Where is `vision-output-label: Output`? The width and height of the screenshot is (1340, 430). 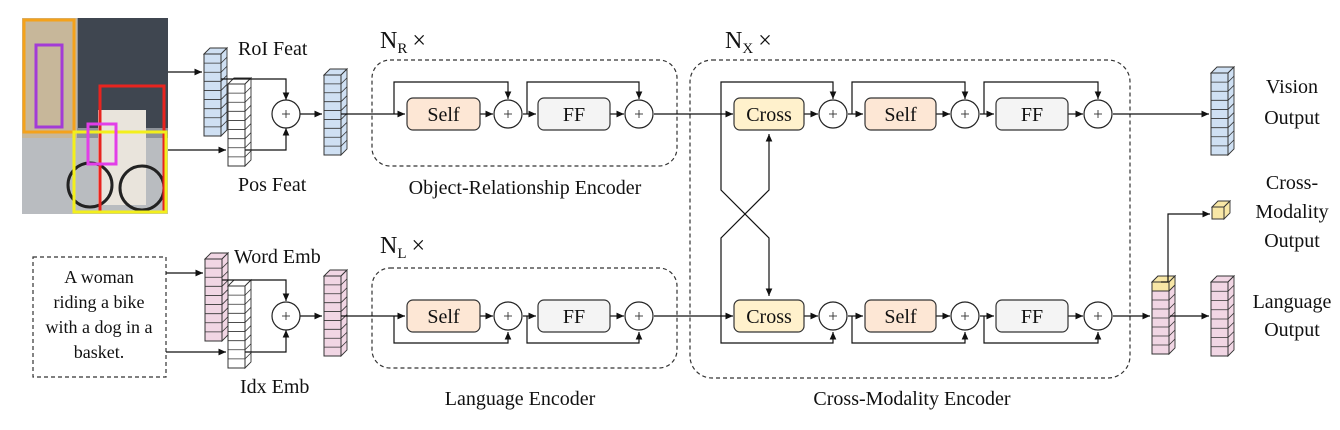
vision-output-label: Output is located at coordinates (1292, 118).